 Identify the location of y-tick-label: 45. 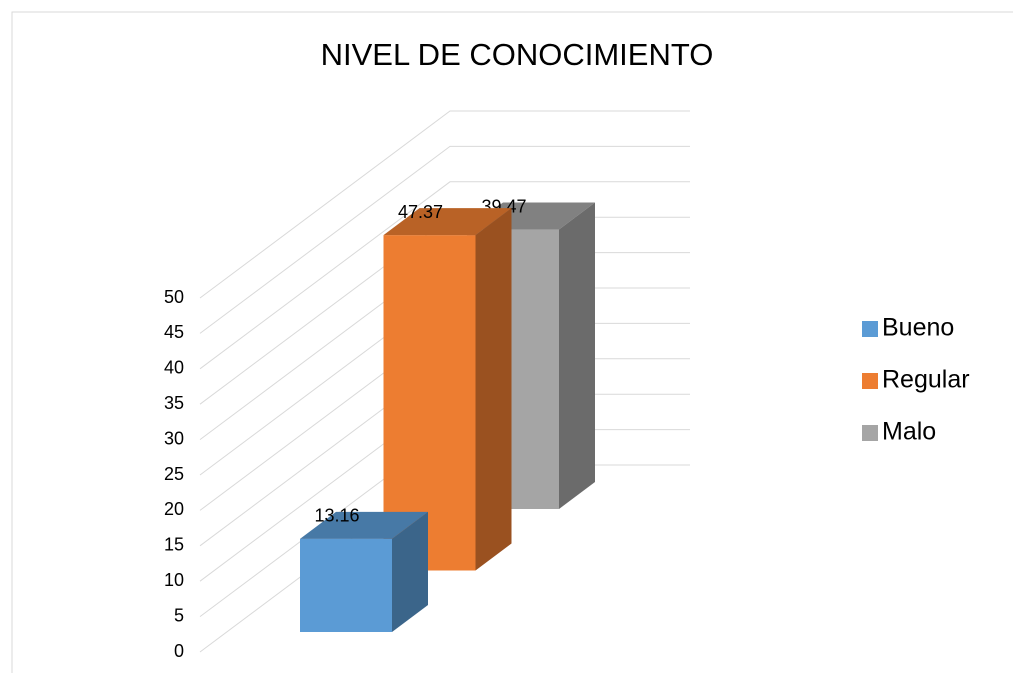
(174, 332).